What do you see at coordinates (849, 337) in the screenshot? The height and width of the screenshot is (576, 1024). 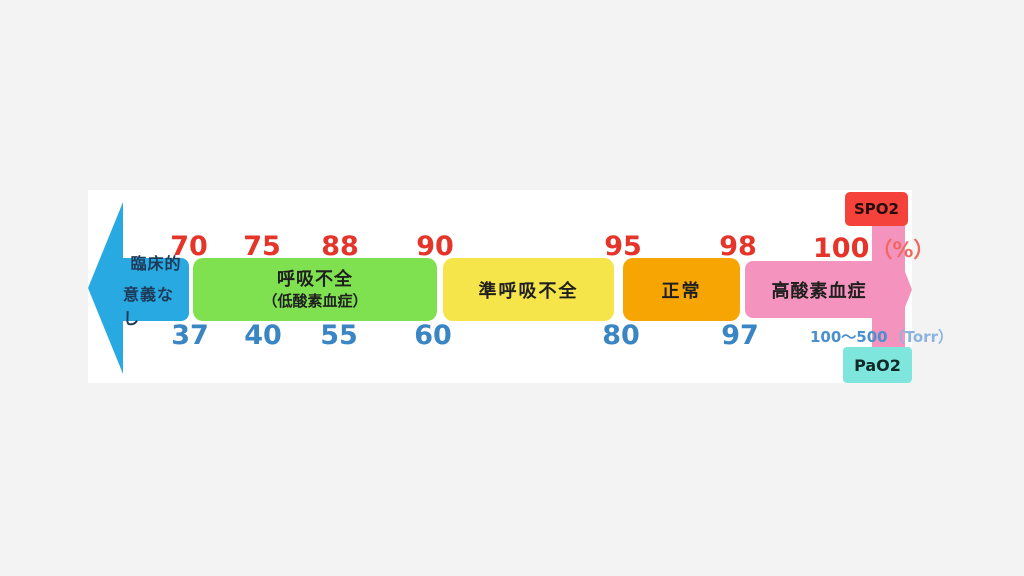 I see `pao2-end-value: 100～500` at bounding box center [849, 337].